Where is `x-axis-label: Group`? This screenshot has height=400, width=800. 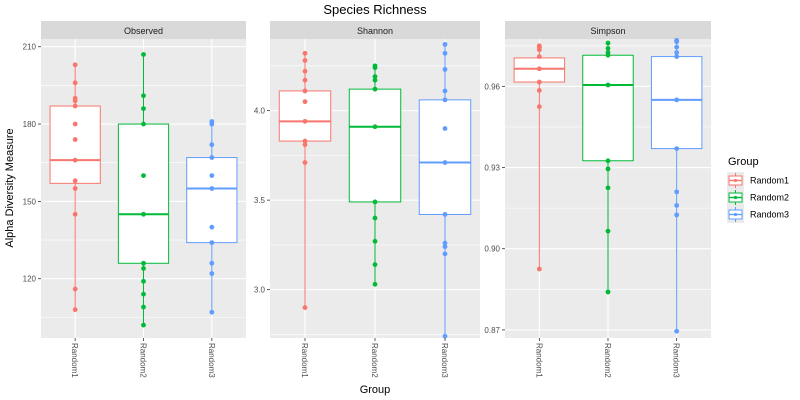
x-axis-label: Group is located at coordinates (375, 390).